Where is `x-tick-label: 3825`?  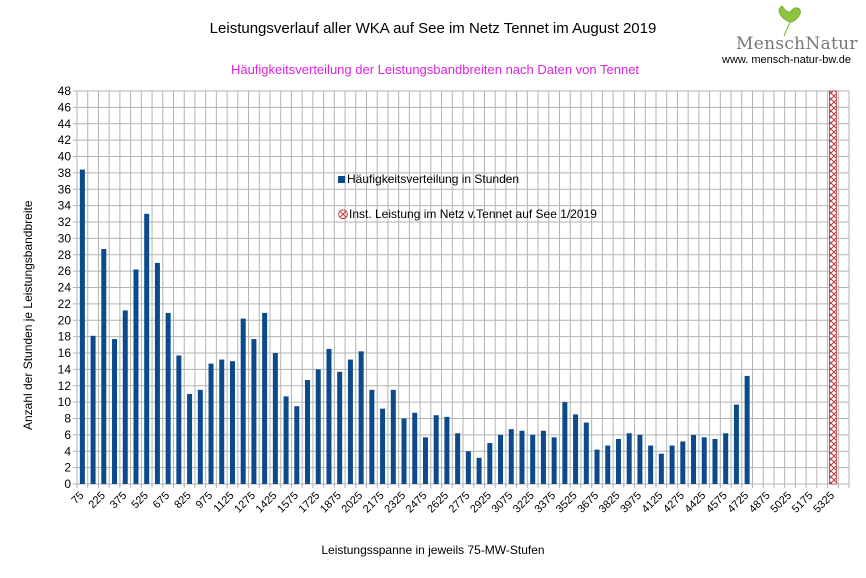 x-tick-label: 3825 is located at coordinates (610, 503).